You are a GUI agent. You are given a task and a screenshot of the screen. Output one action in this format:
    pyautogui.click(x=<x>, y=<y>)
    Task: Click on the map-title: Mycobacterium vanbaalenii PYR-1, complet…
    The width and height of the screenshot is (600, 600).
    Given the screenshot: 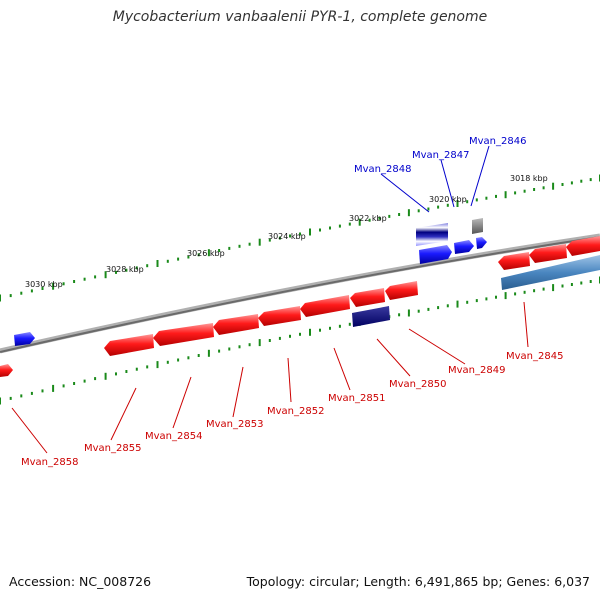 What is the action you would take?
    pyautogui.click(x=300, y=17)
    